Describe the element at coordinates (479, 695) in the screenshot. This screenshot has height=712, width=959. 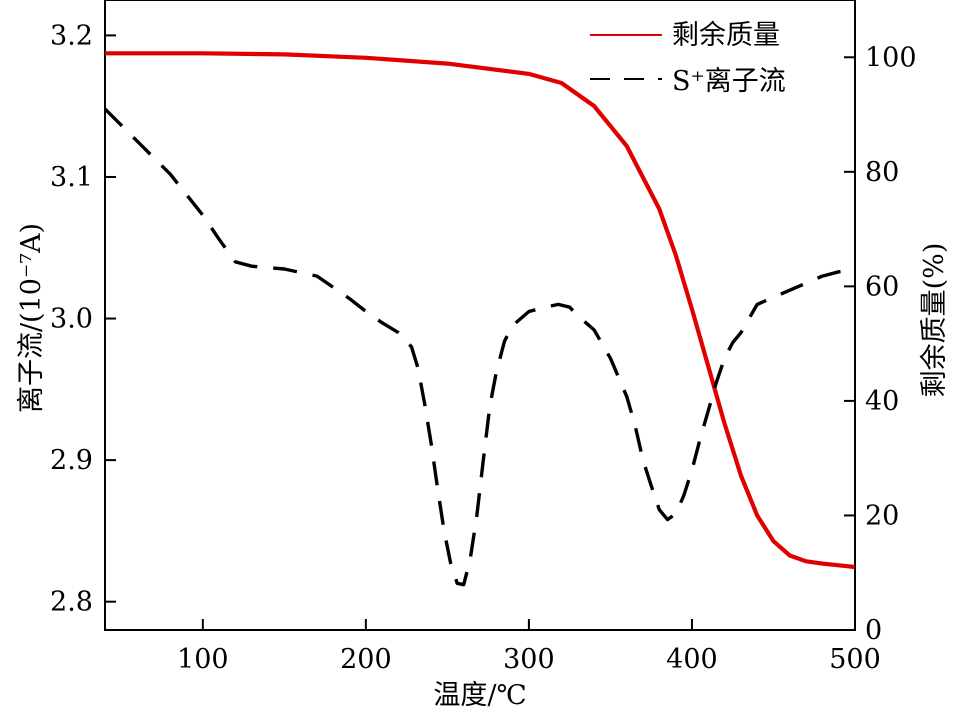
I see `x-axis-title: 温度/℃` at that location.